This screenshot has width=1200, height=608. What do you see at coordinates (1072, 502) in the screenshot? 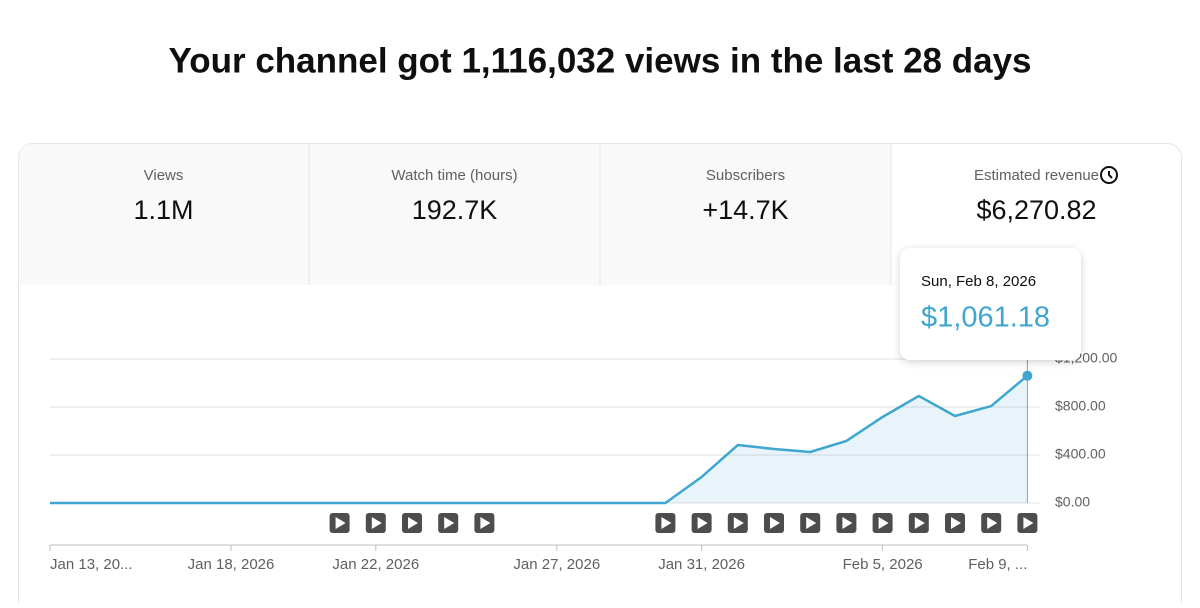
I see `y-tick-label: $0.00` at bounding box center [1072, 502].